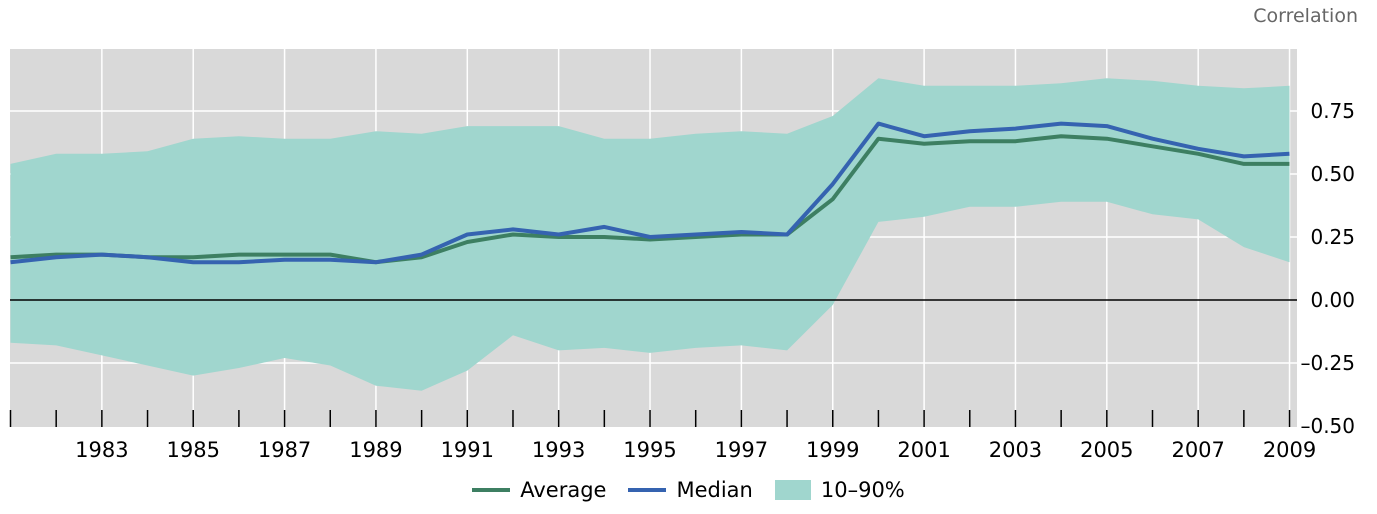 The width and height of the screenshot is (1377, 514). I want to click on y-tick-label-4: –0.25, so click(1327, 363).